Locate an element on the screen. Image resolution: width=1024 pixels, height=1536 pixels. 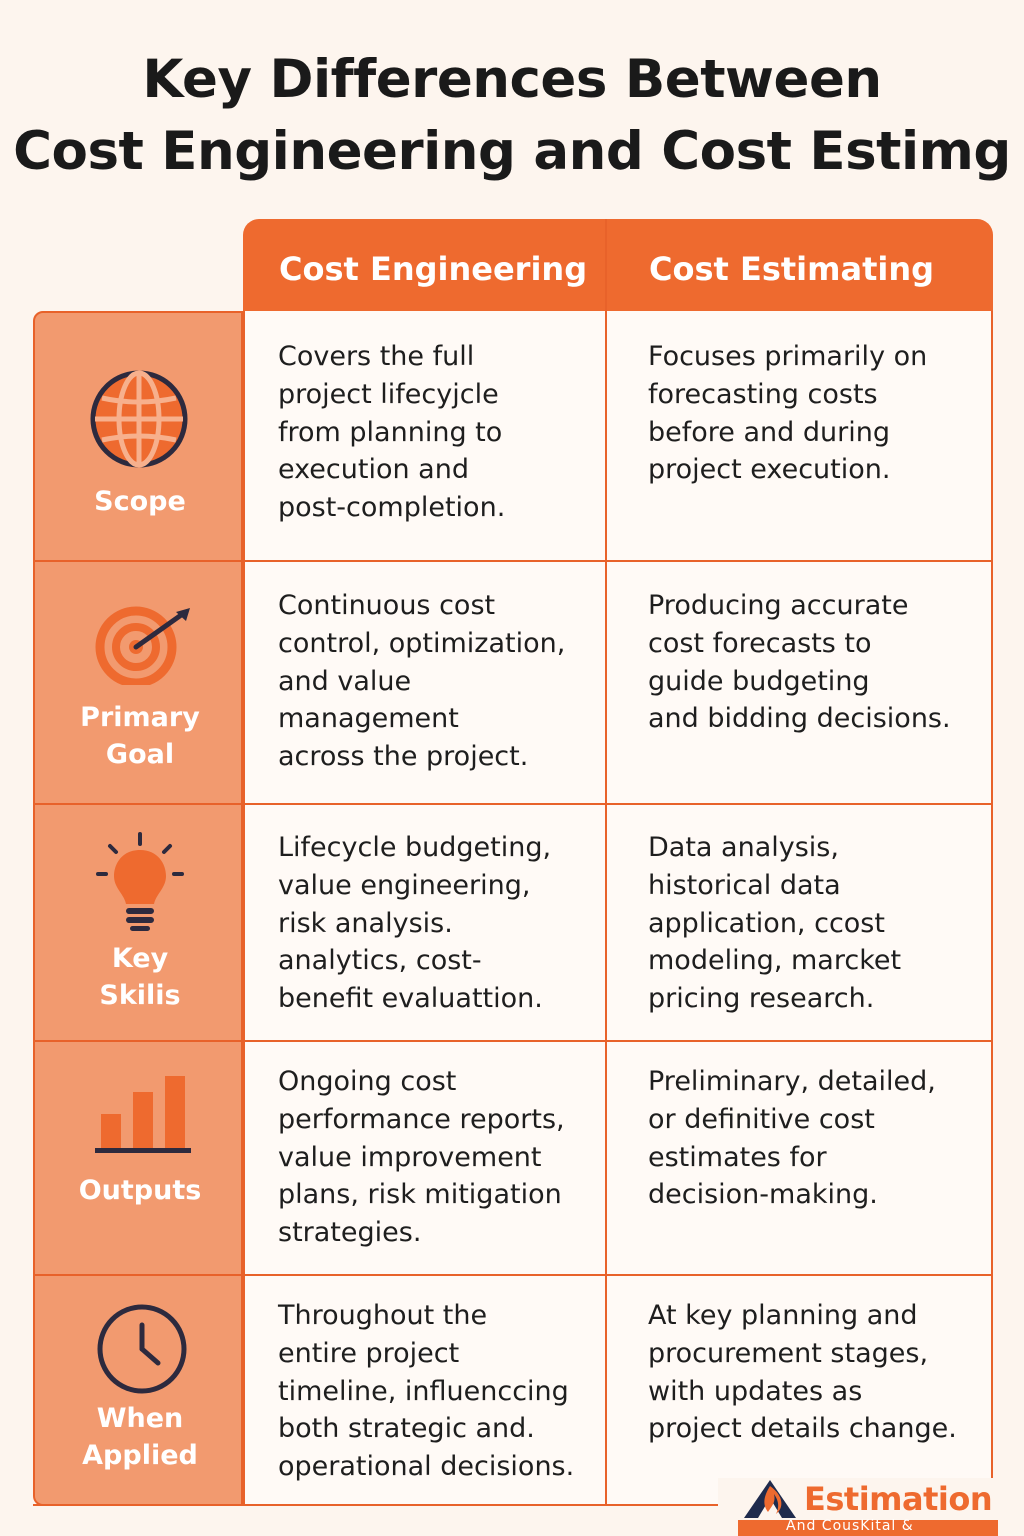
bar-chart-icon is located at coordinates (143, 1114).